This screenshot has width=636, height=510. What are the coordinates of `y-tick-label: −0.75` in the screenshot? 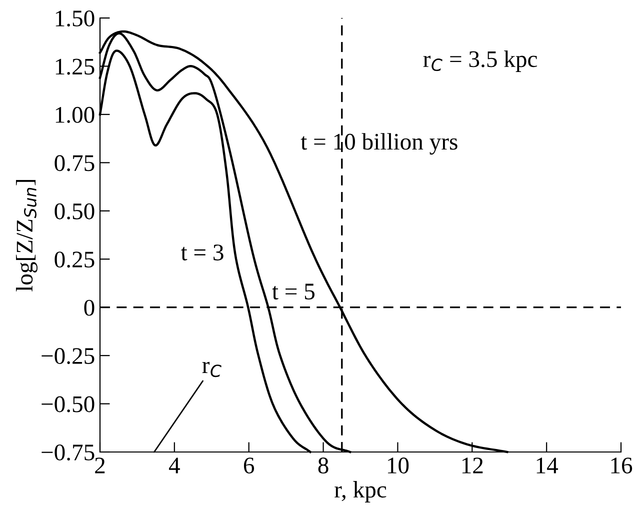 It's located at (68, 452).